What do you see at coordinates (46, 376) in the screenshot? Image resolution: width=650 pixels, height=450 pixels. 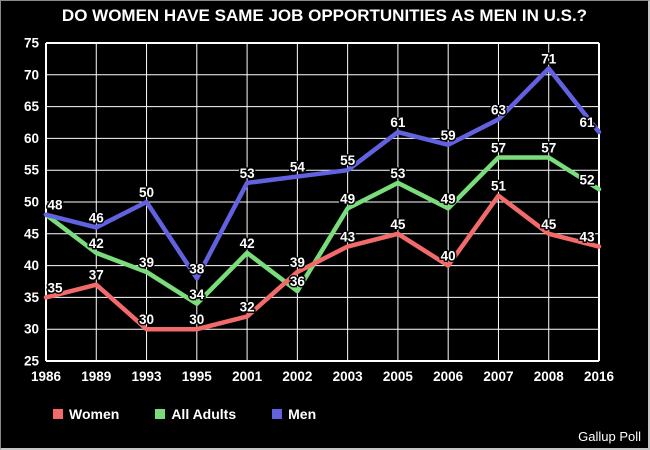 I see `x-tick-label: 1986` at bounding box center [46, 376].